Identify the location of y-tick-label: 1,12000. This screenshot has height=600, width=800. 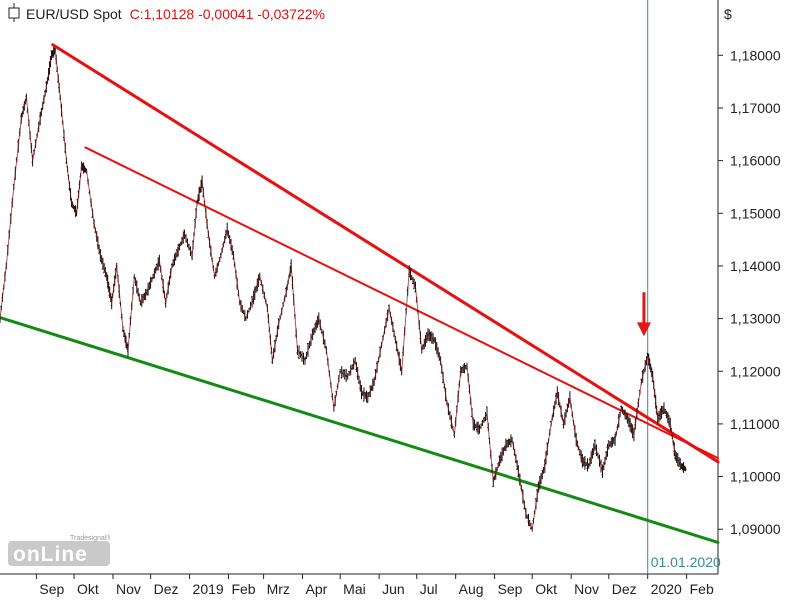
(755, 371).